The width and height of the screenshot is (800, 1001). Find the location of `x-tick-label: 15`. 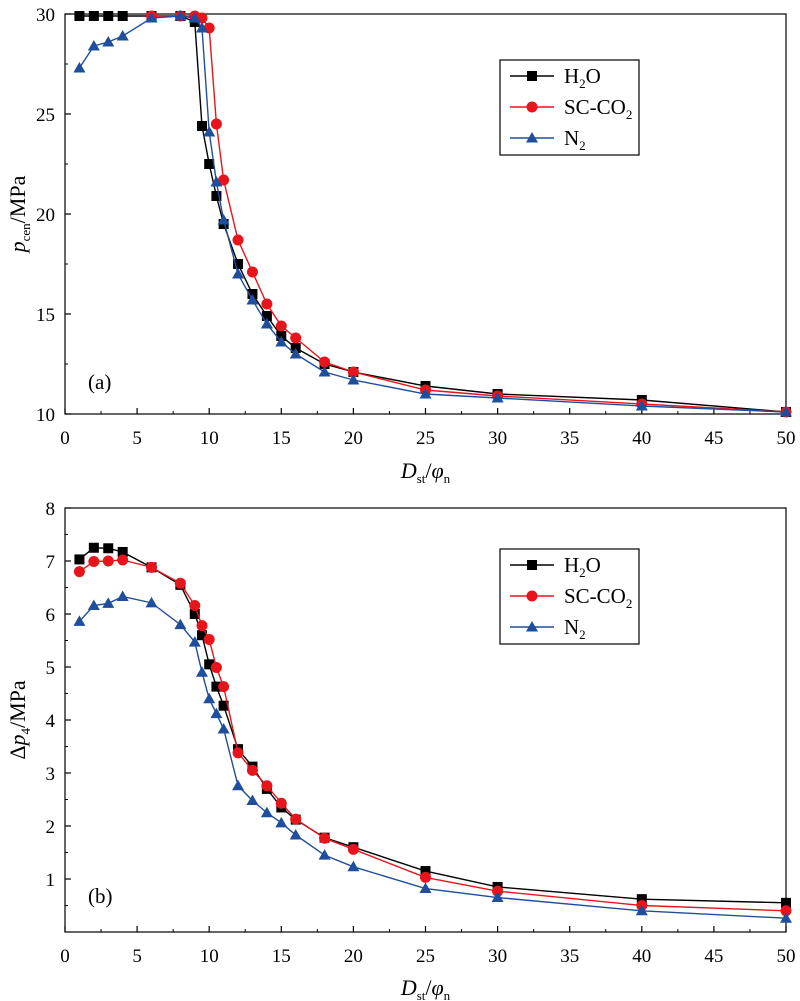

x-tick-label: 15 is located at coordinates (281, 438).